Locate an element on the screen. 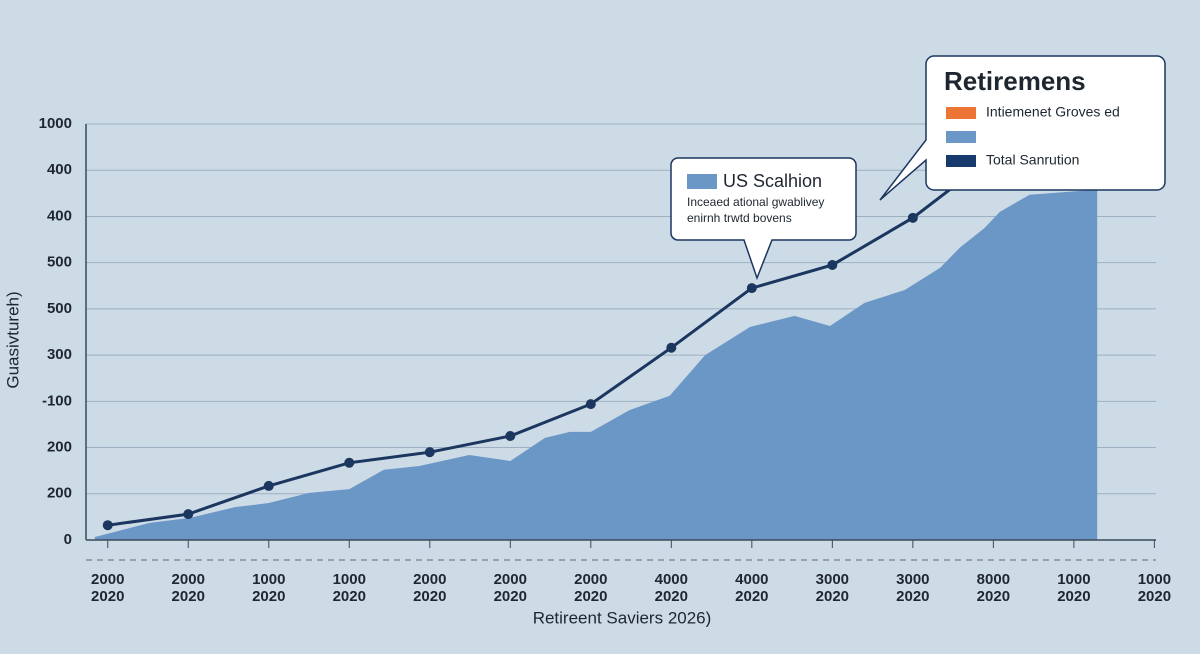 Image resolution: width=1200 pixels, height=654 pixels. callout-text: enirnh trwtd bovens is located at coordinates (739, 218).